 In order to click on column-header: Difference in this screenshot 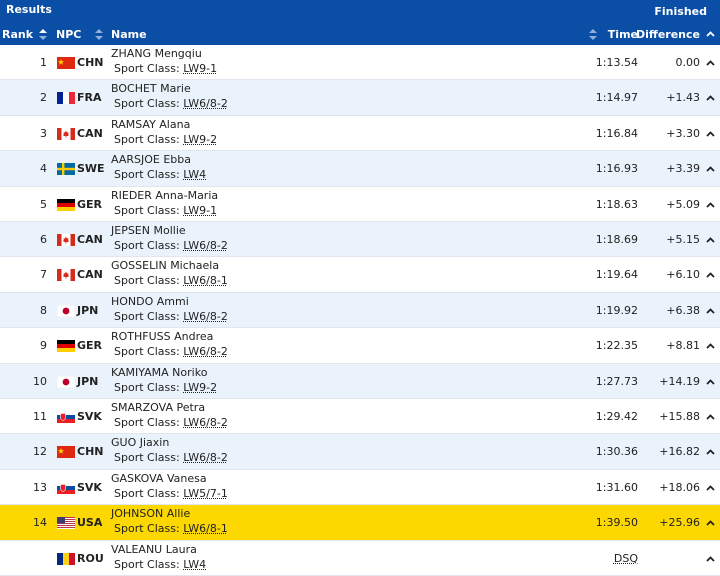, I will do `click(668, 34)`.